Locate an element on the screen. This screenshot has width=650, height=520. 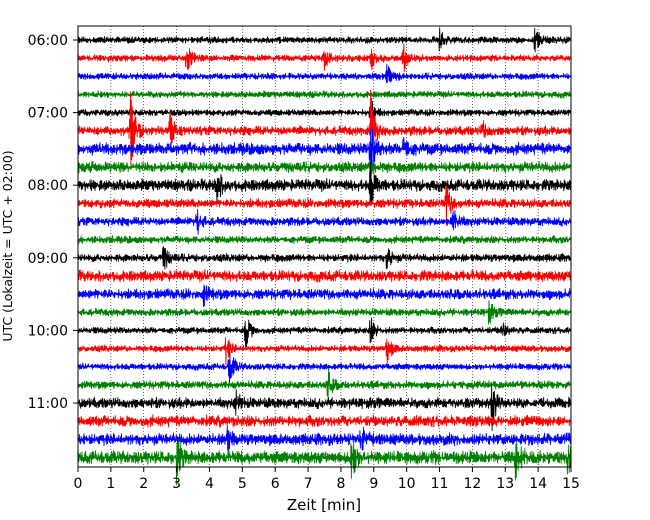
x-tick-label: 5 is located at coordinates (242, 484).